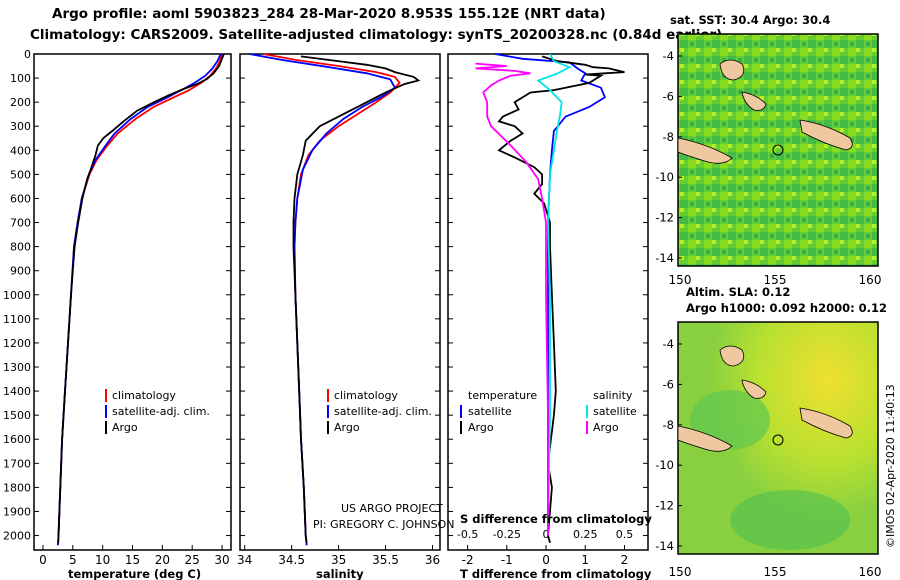 The image size is (900, 580). What do you see at coordinates (20, 271) in the screenshot?
I see `depth-tick-label: 900` at bounding box center [20, 271].